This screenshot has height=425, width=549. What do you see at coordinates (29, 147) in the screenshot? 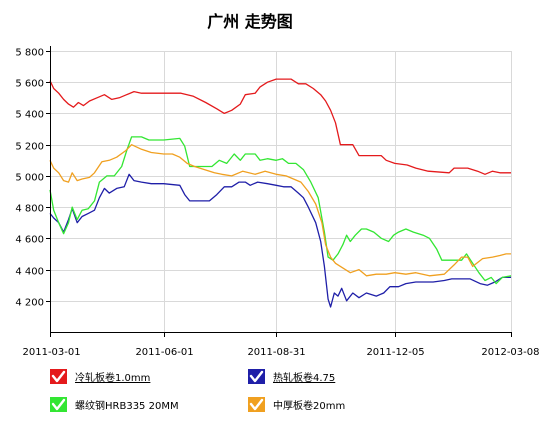
I see `y-tick-label: 5 200` at bounding box center [29, 147].